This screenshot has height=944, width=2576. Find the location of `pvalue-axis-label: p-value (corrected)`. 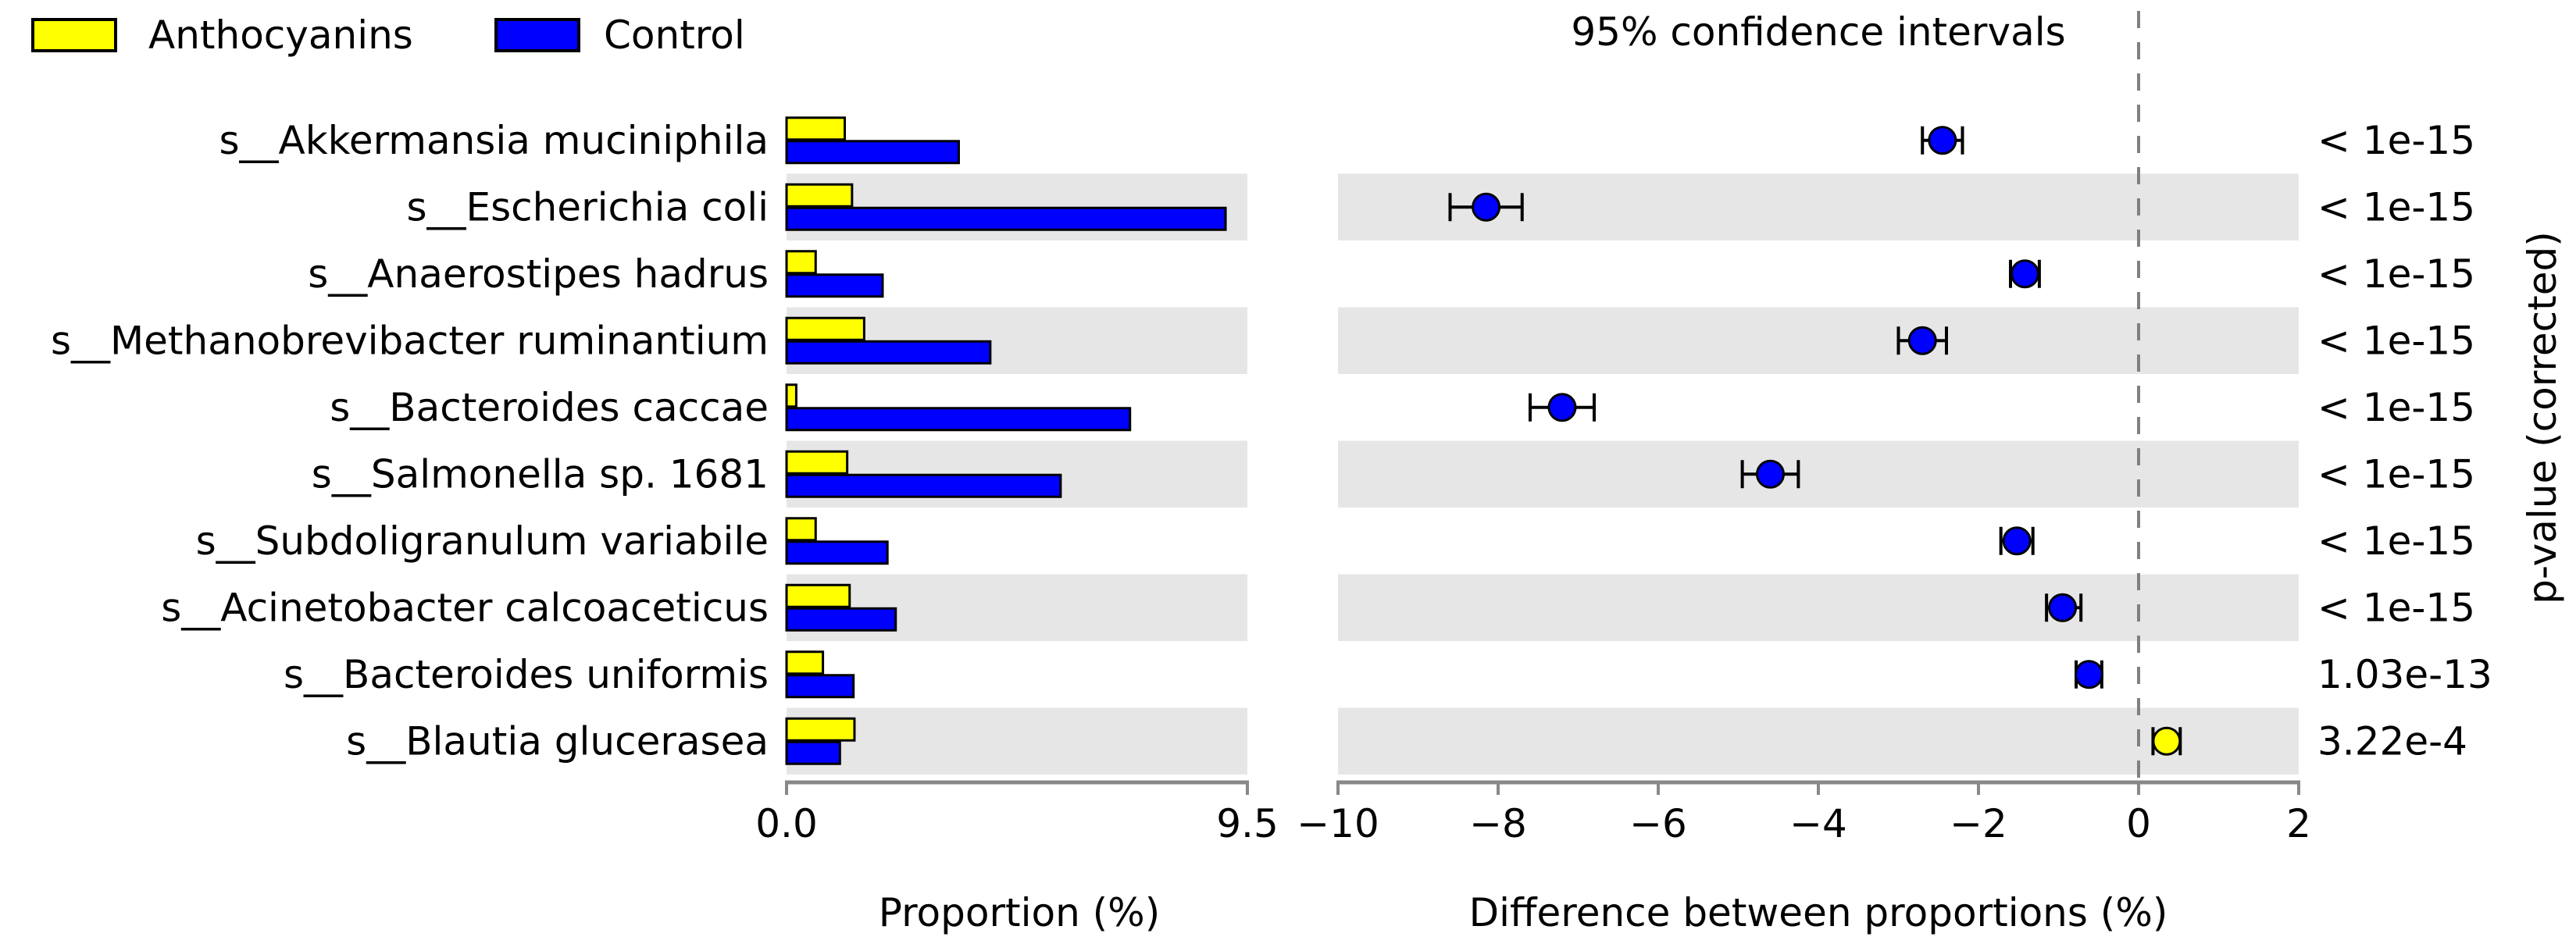

pvalue-axis-label: p-value (corrected) is located at coordinates (2542, 417).